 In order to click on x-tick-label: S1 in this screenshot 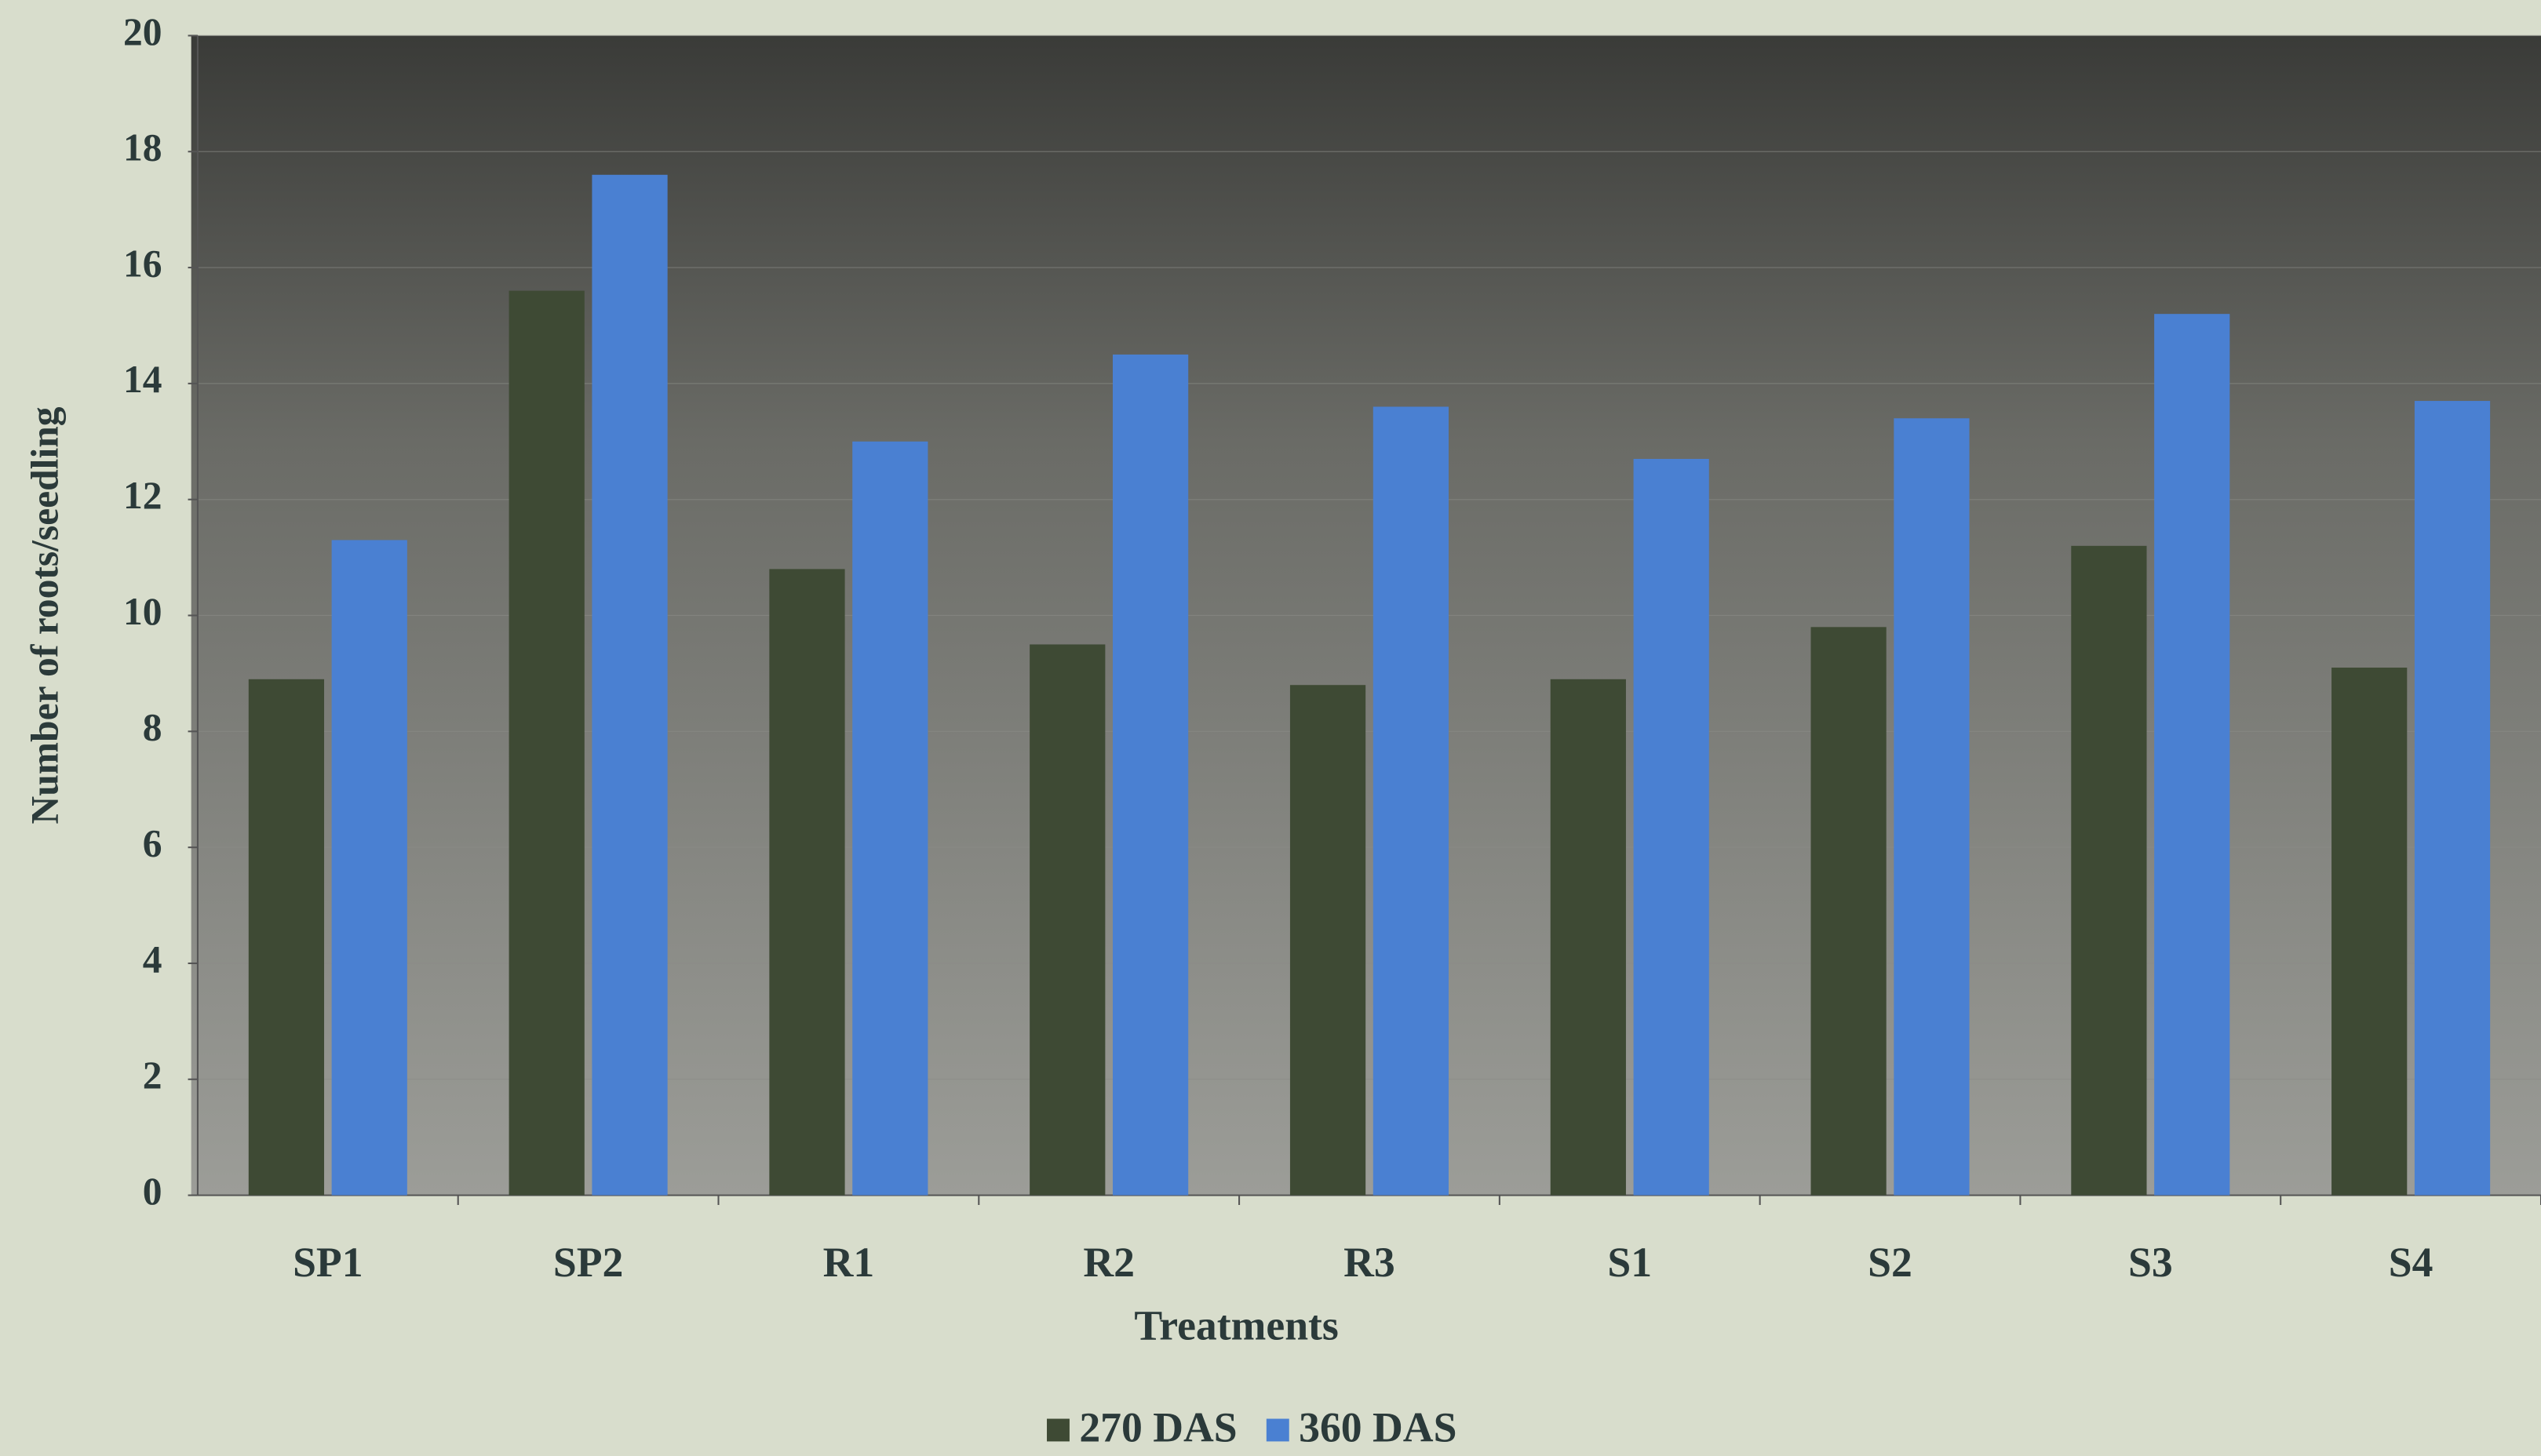, I will do `click(1630, 1262)`.